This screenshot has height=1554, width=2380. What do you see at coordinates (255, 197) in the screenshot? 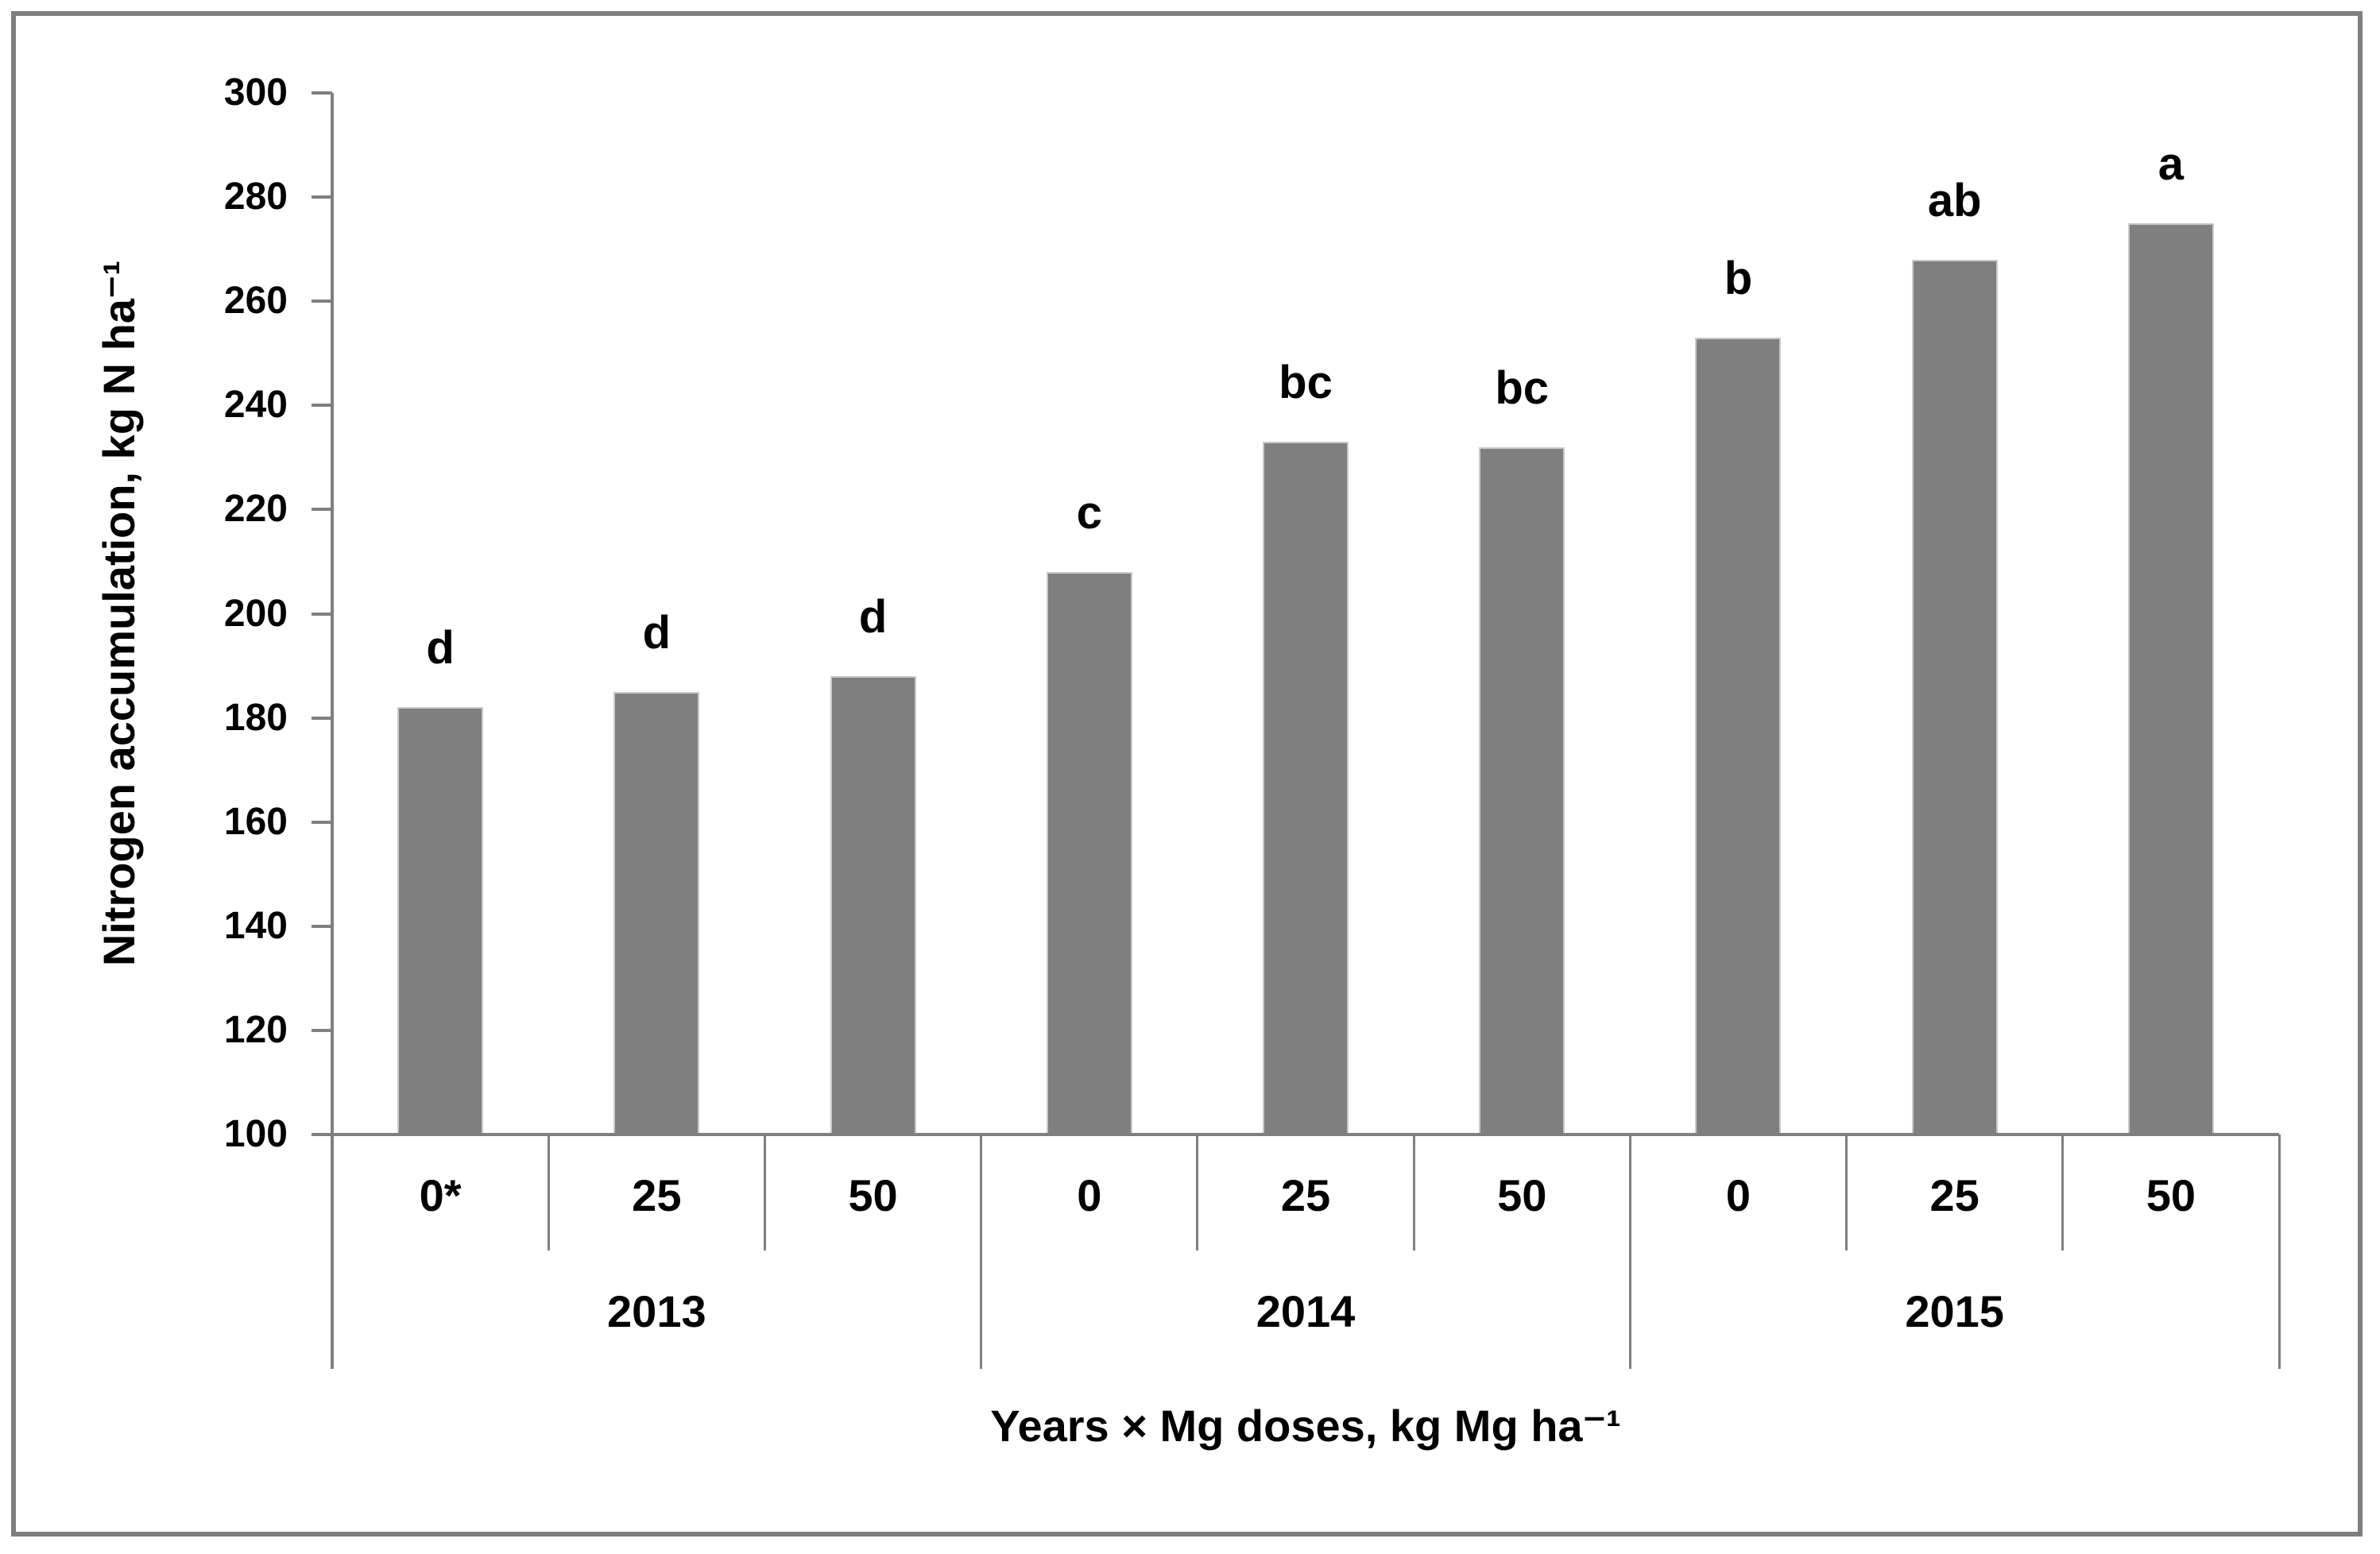
I see `y-tick-label: 280` at bounding box center [255, 197].